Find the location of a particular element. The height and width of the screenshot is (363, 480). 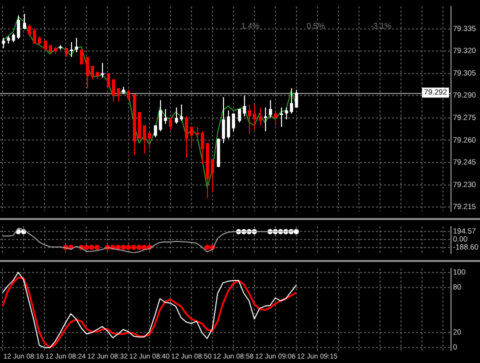

annotation: 0.5% is located at coordinates (315, 26).